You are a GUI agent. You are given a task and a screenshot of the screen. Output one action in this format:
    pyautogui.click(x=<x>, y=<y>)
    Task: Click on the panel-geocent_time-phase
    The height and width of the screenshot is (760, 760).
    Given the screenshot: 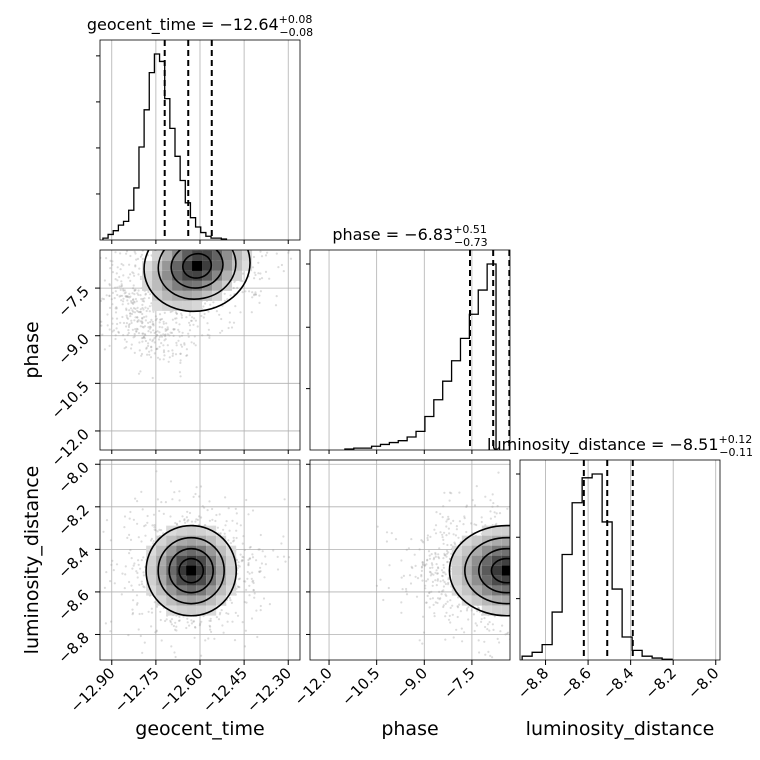 What is the action you would take?
    pyautogui.click(x=198, y=311)
    